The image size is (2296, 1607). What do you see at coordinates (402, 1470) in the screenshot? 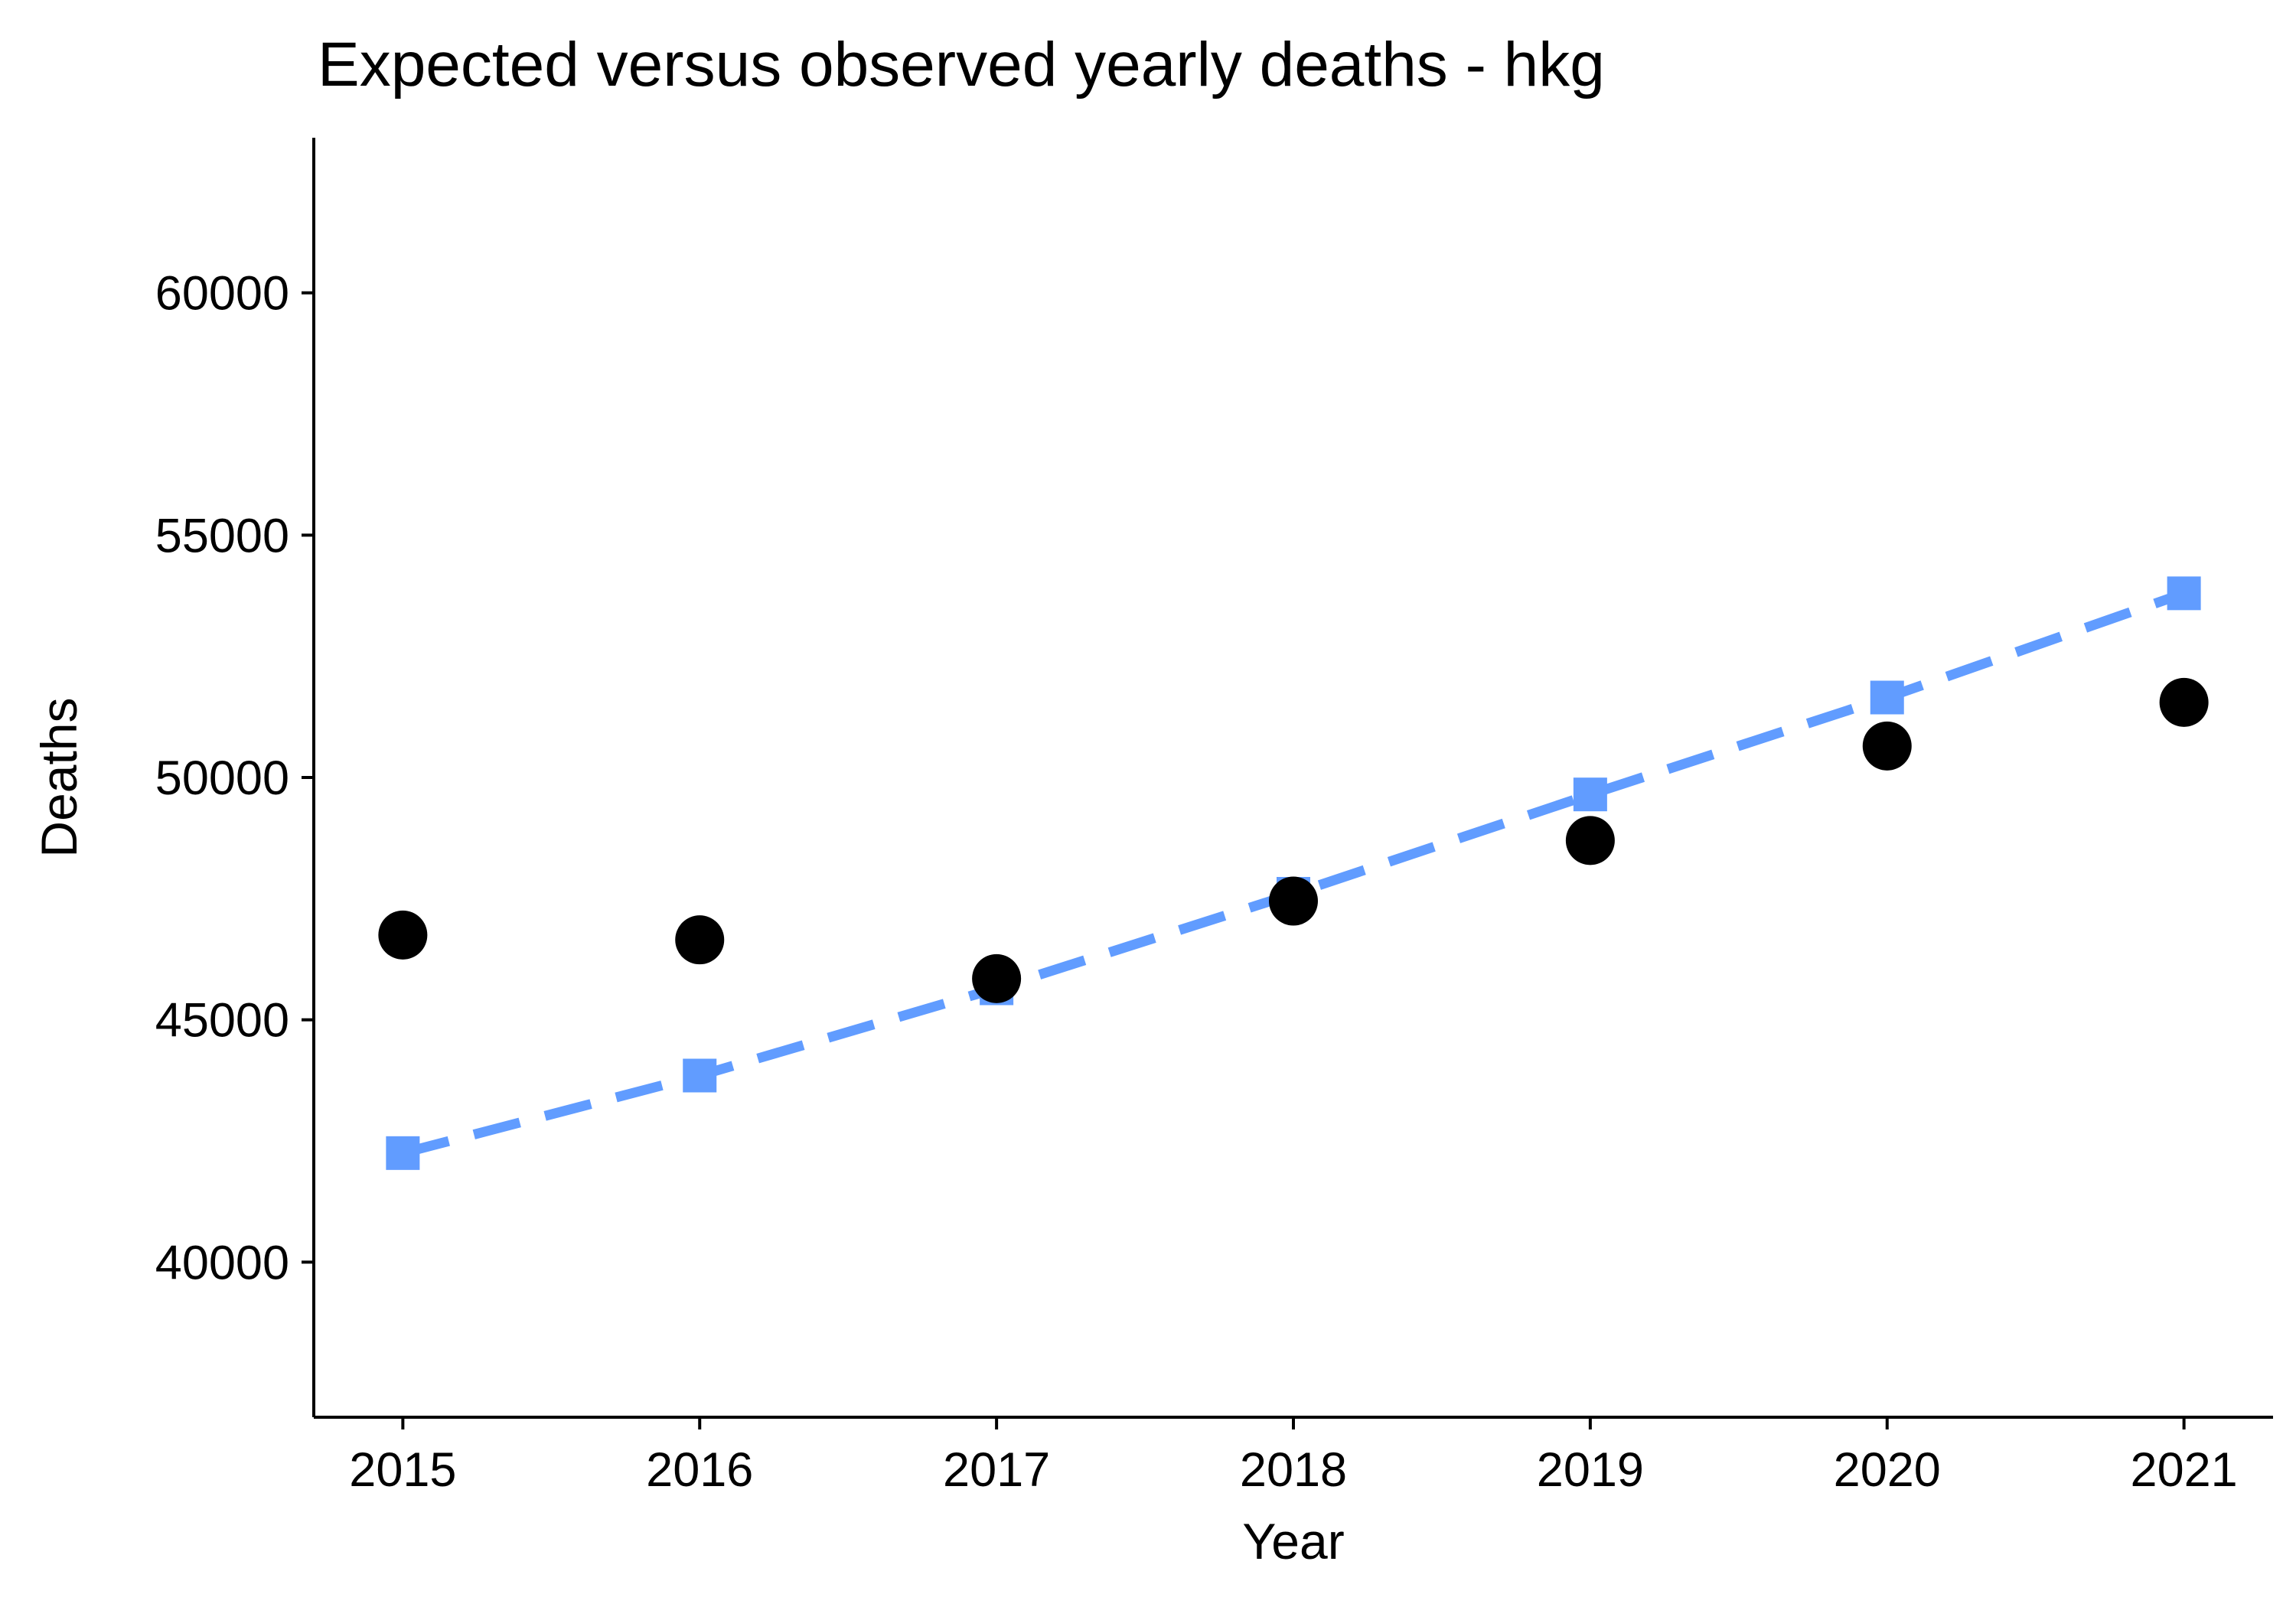
I see `x-tick-label: 2015` at bounding box center [402, 1470].